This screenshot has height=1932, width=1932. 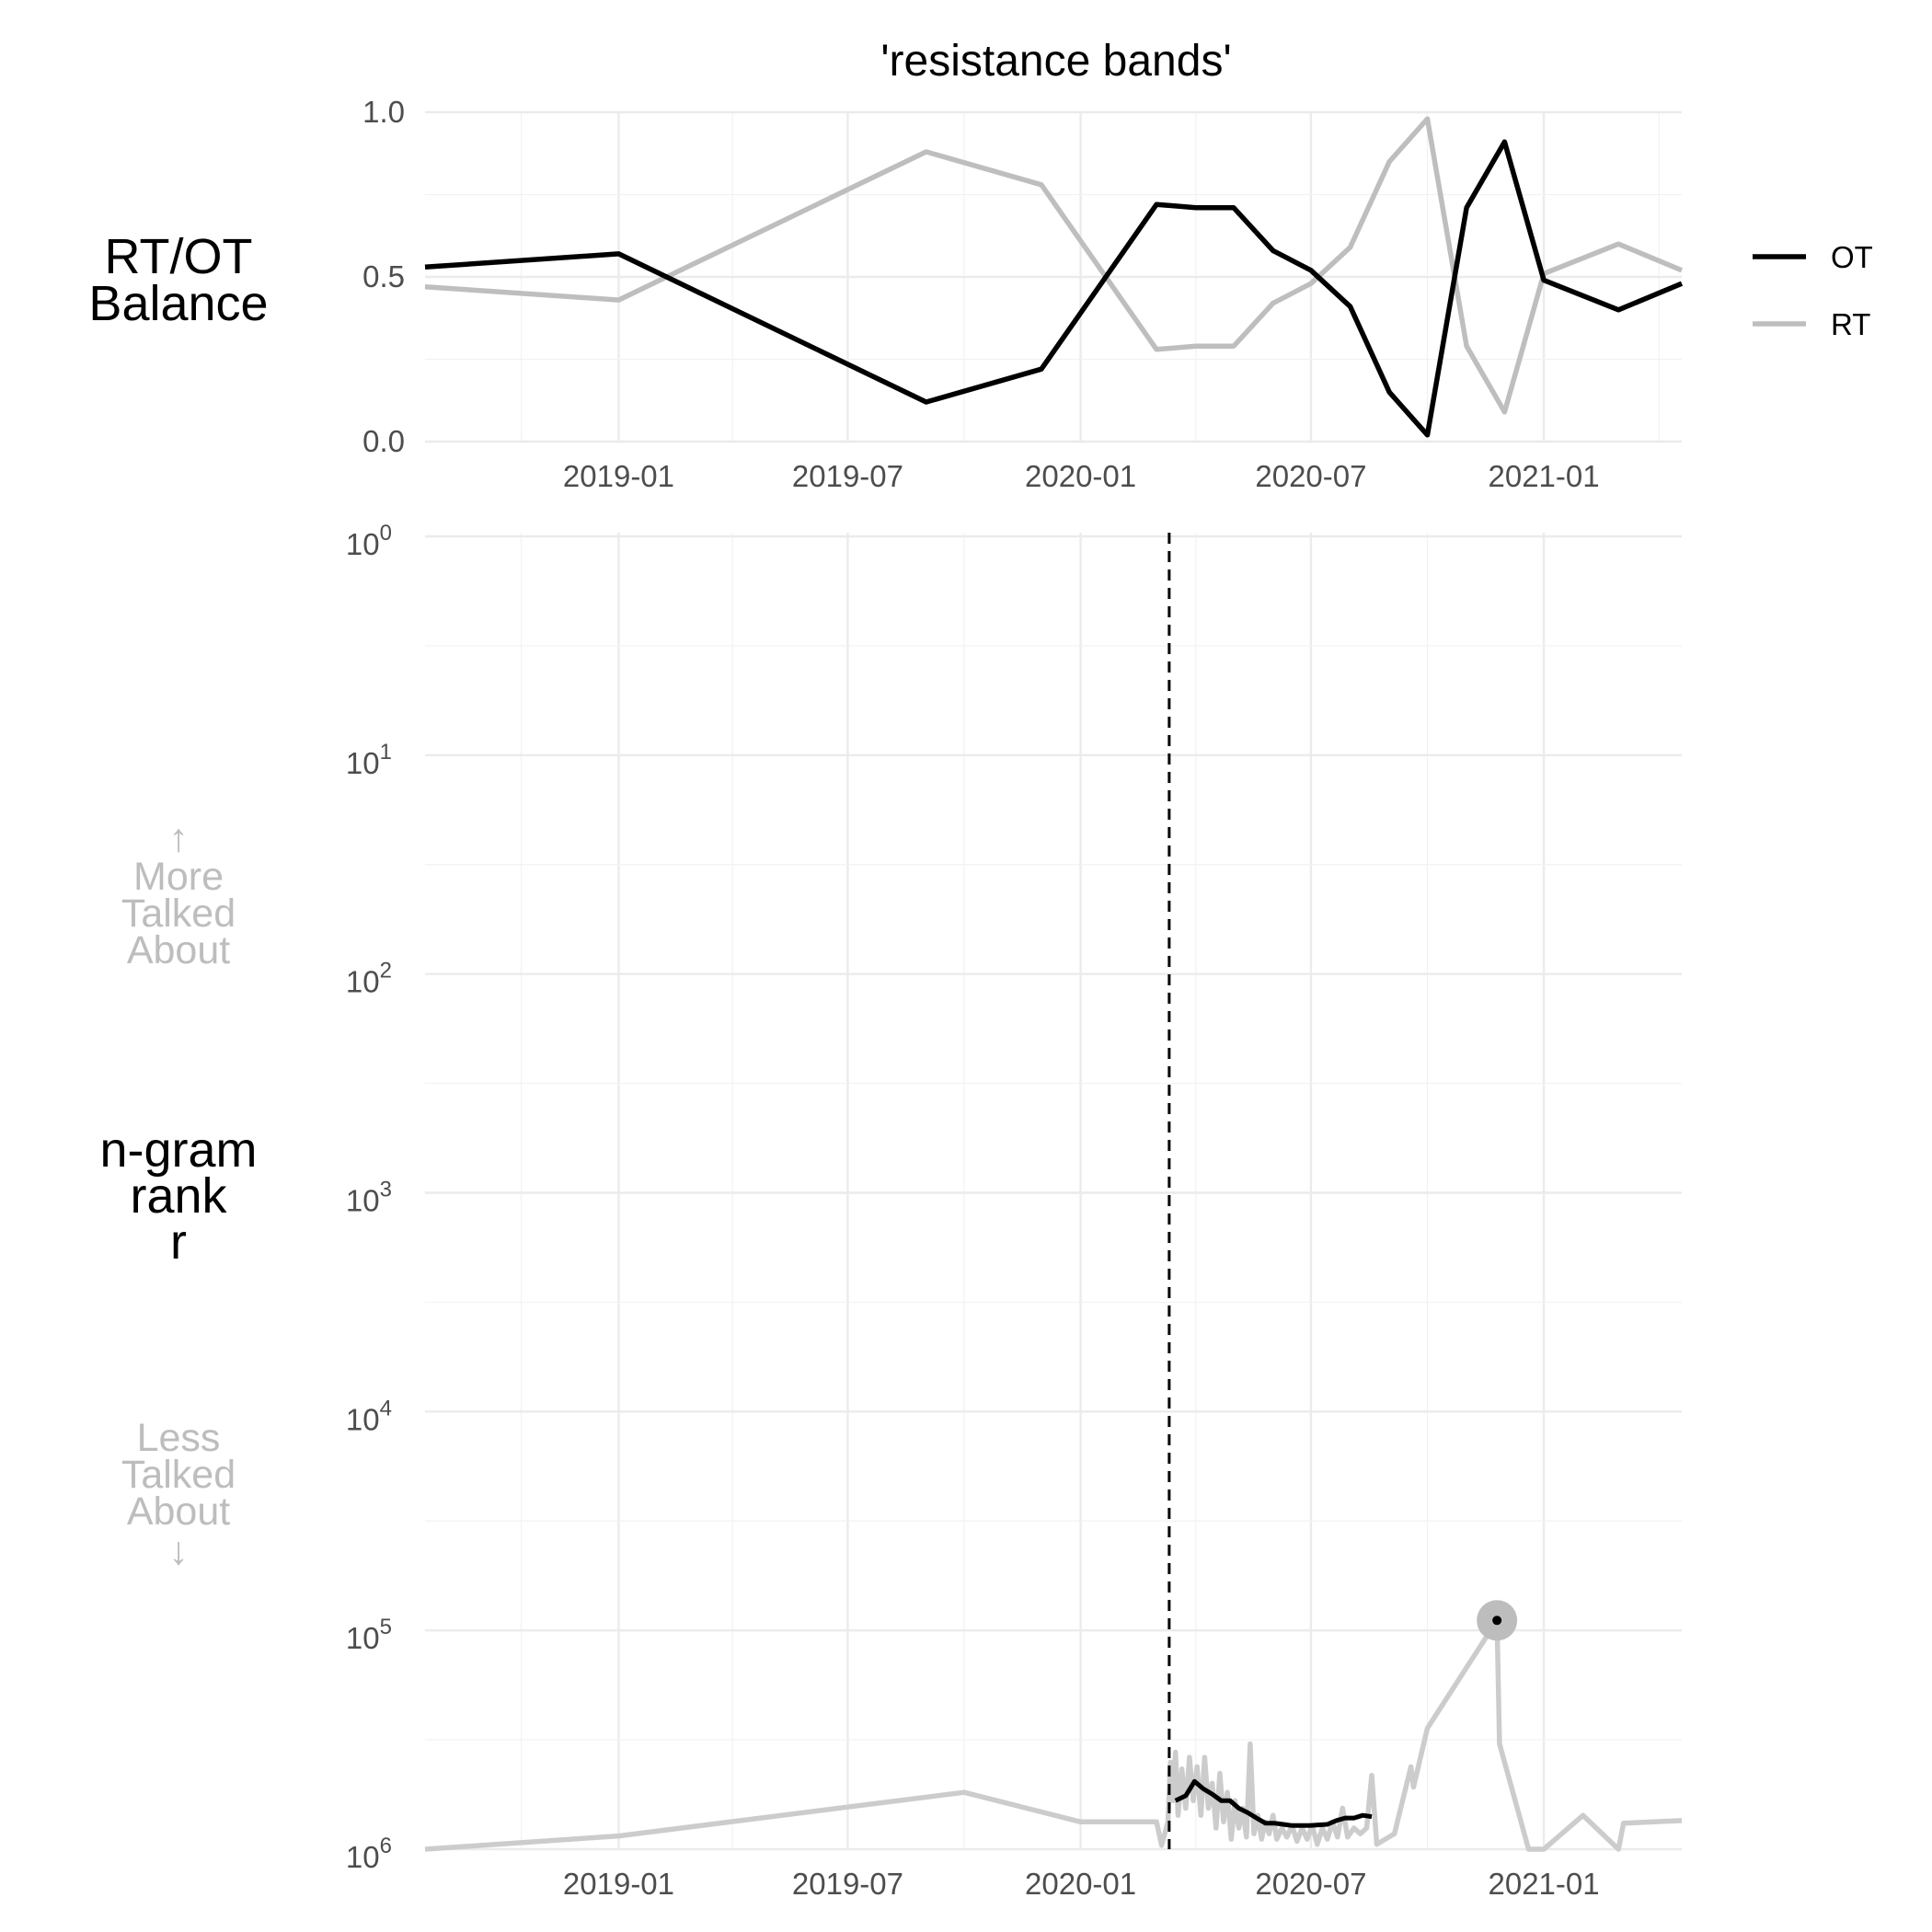 I want to click on rank-y-tick-exponent: 3, so click(x=386, y=1190).